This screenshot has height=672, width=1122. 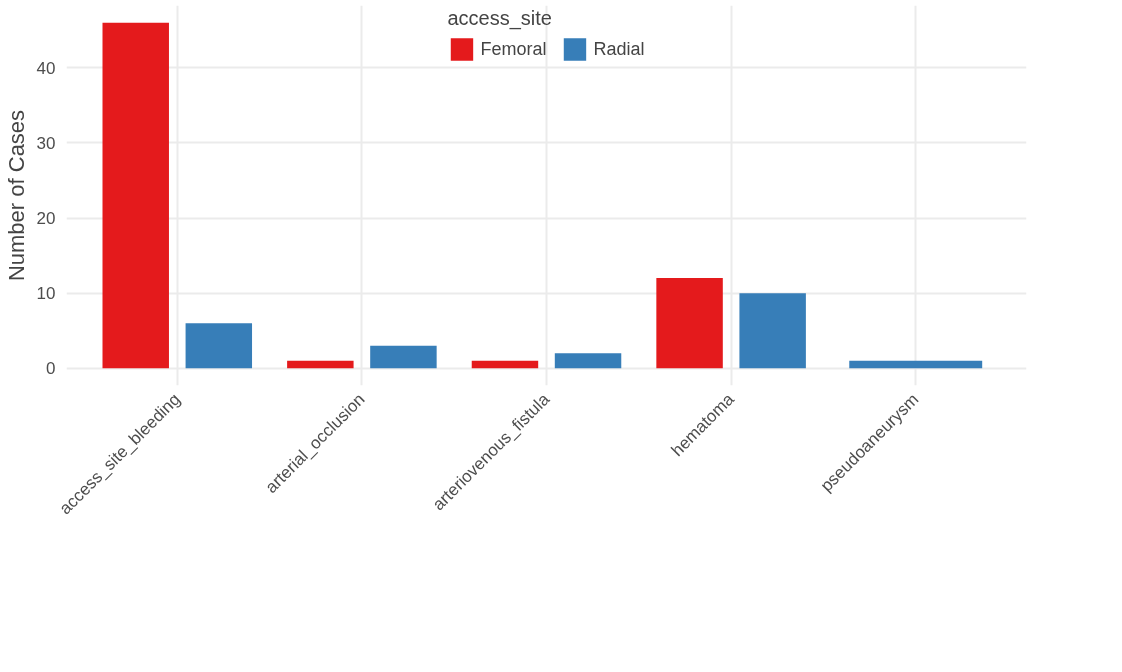 I want to click on legend-label: Femoral, so click(x=513, y=49).